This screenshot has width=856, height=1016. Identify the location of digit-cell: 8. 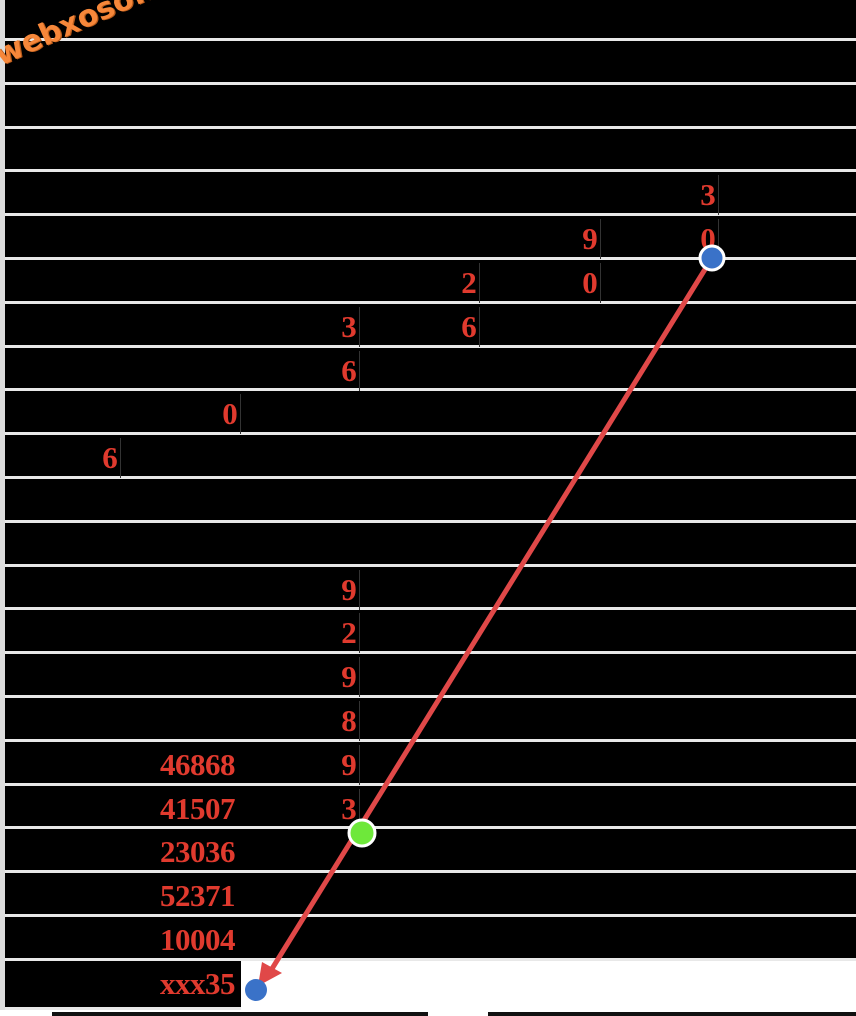
(349, 721).